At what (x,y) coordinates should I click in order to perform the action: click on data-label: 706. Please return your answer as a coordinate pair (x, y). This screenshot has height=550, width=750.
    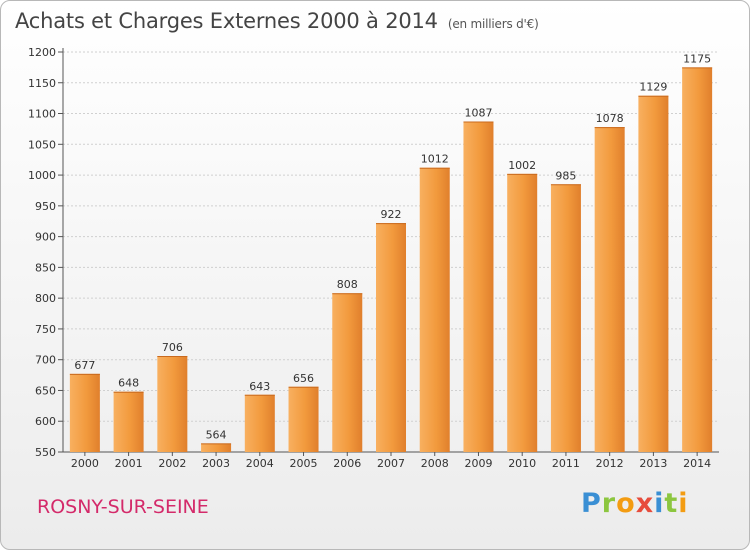
    Looking at the image, I should click on (172, 347).